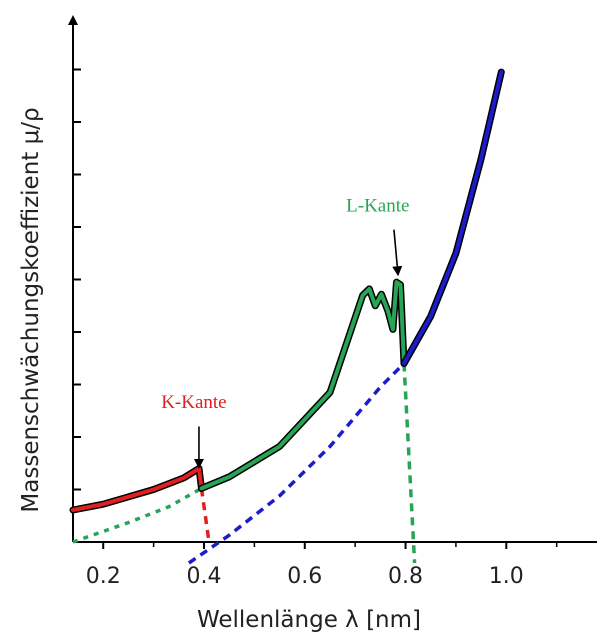 The width and height of the screenshot is (597, 638). What do you see at coordinates (204, 576) in the screenshot?
I see `x-tick-label: 0.4` at bounding box center [204, 576].